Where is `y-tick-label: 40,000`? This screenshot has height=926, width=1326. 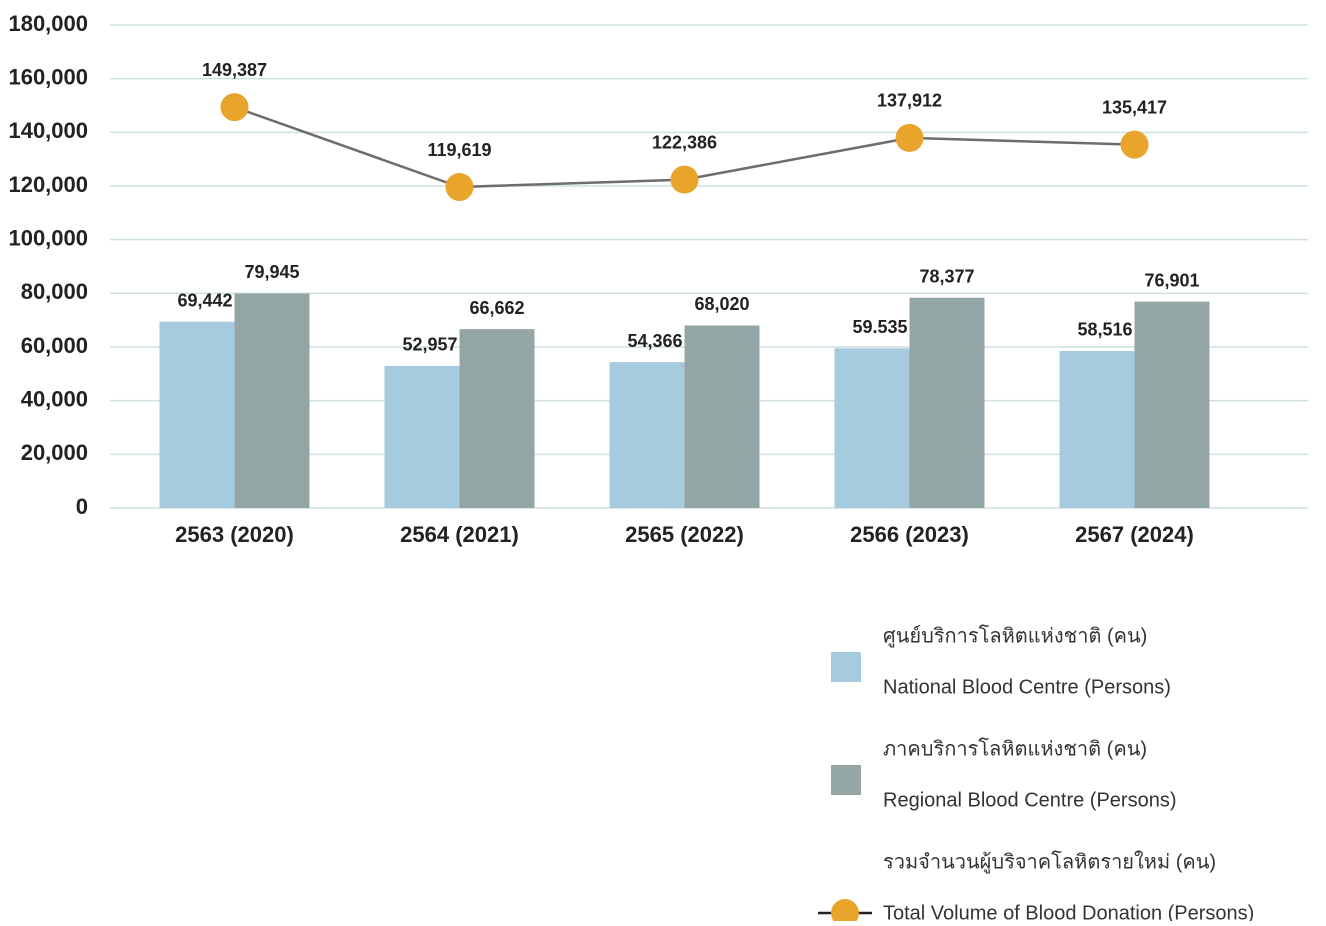
y-tick-label: 40,000 is located at coordinates (54, 398).